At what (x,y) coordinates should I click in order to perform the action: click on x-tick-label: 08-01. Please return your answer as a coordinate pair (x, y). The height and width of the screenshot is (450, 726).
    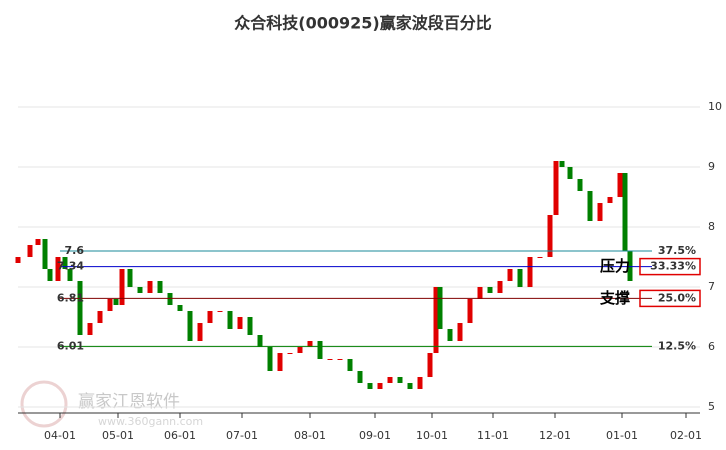
    Looking at the image, I should click on (310, 435).